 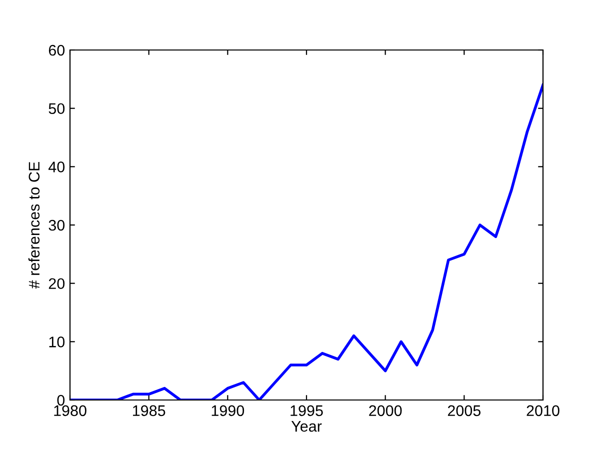 What do you see at coordinates (149, 410) in the screenshot?
I see `x-tick-label: 1985` at bounding box center [149, 410].